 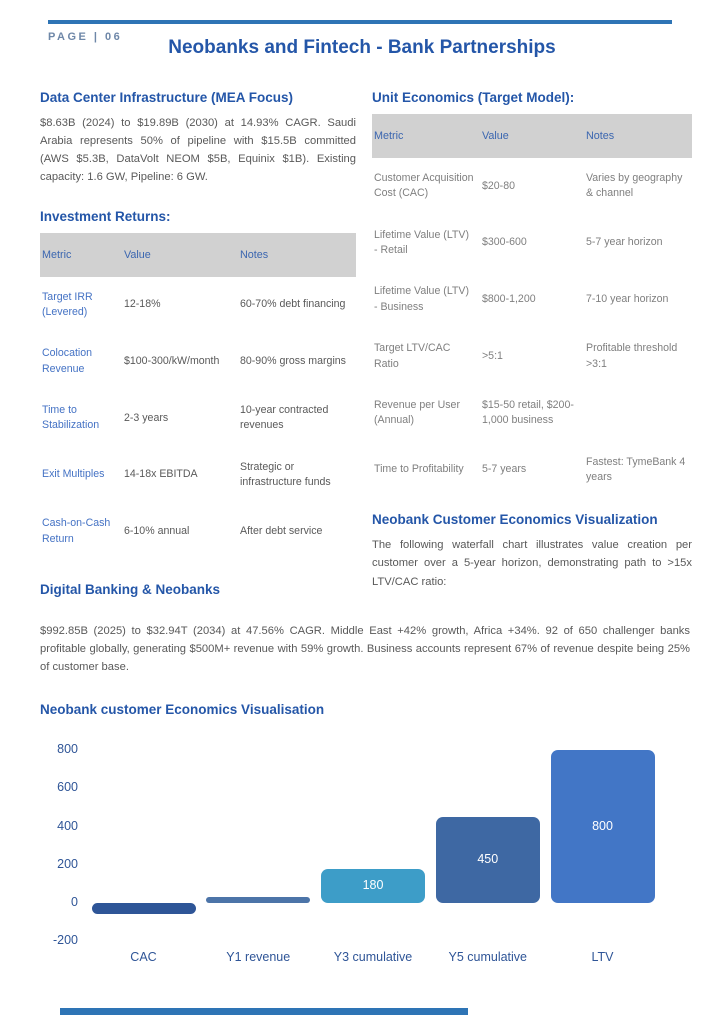 What do you see at coordinates (421, 242) in the screenshot?
I see `metric-cell: Lifetime Value (LTV) - Retail` at bounding box center [421, 242].